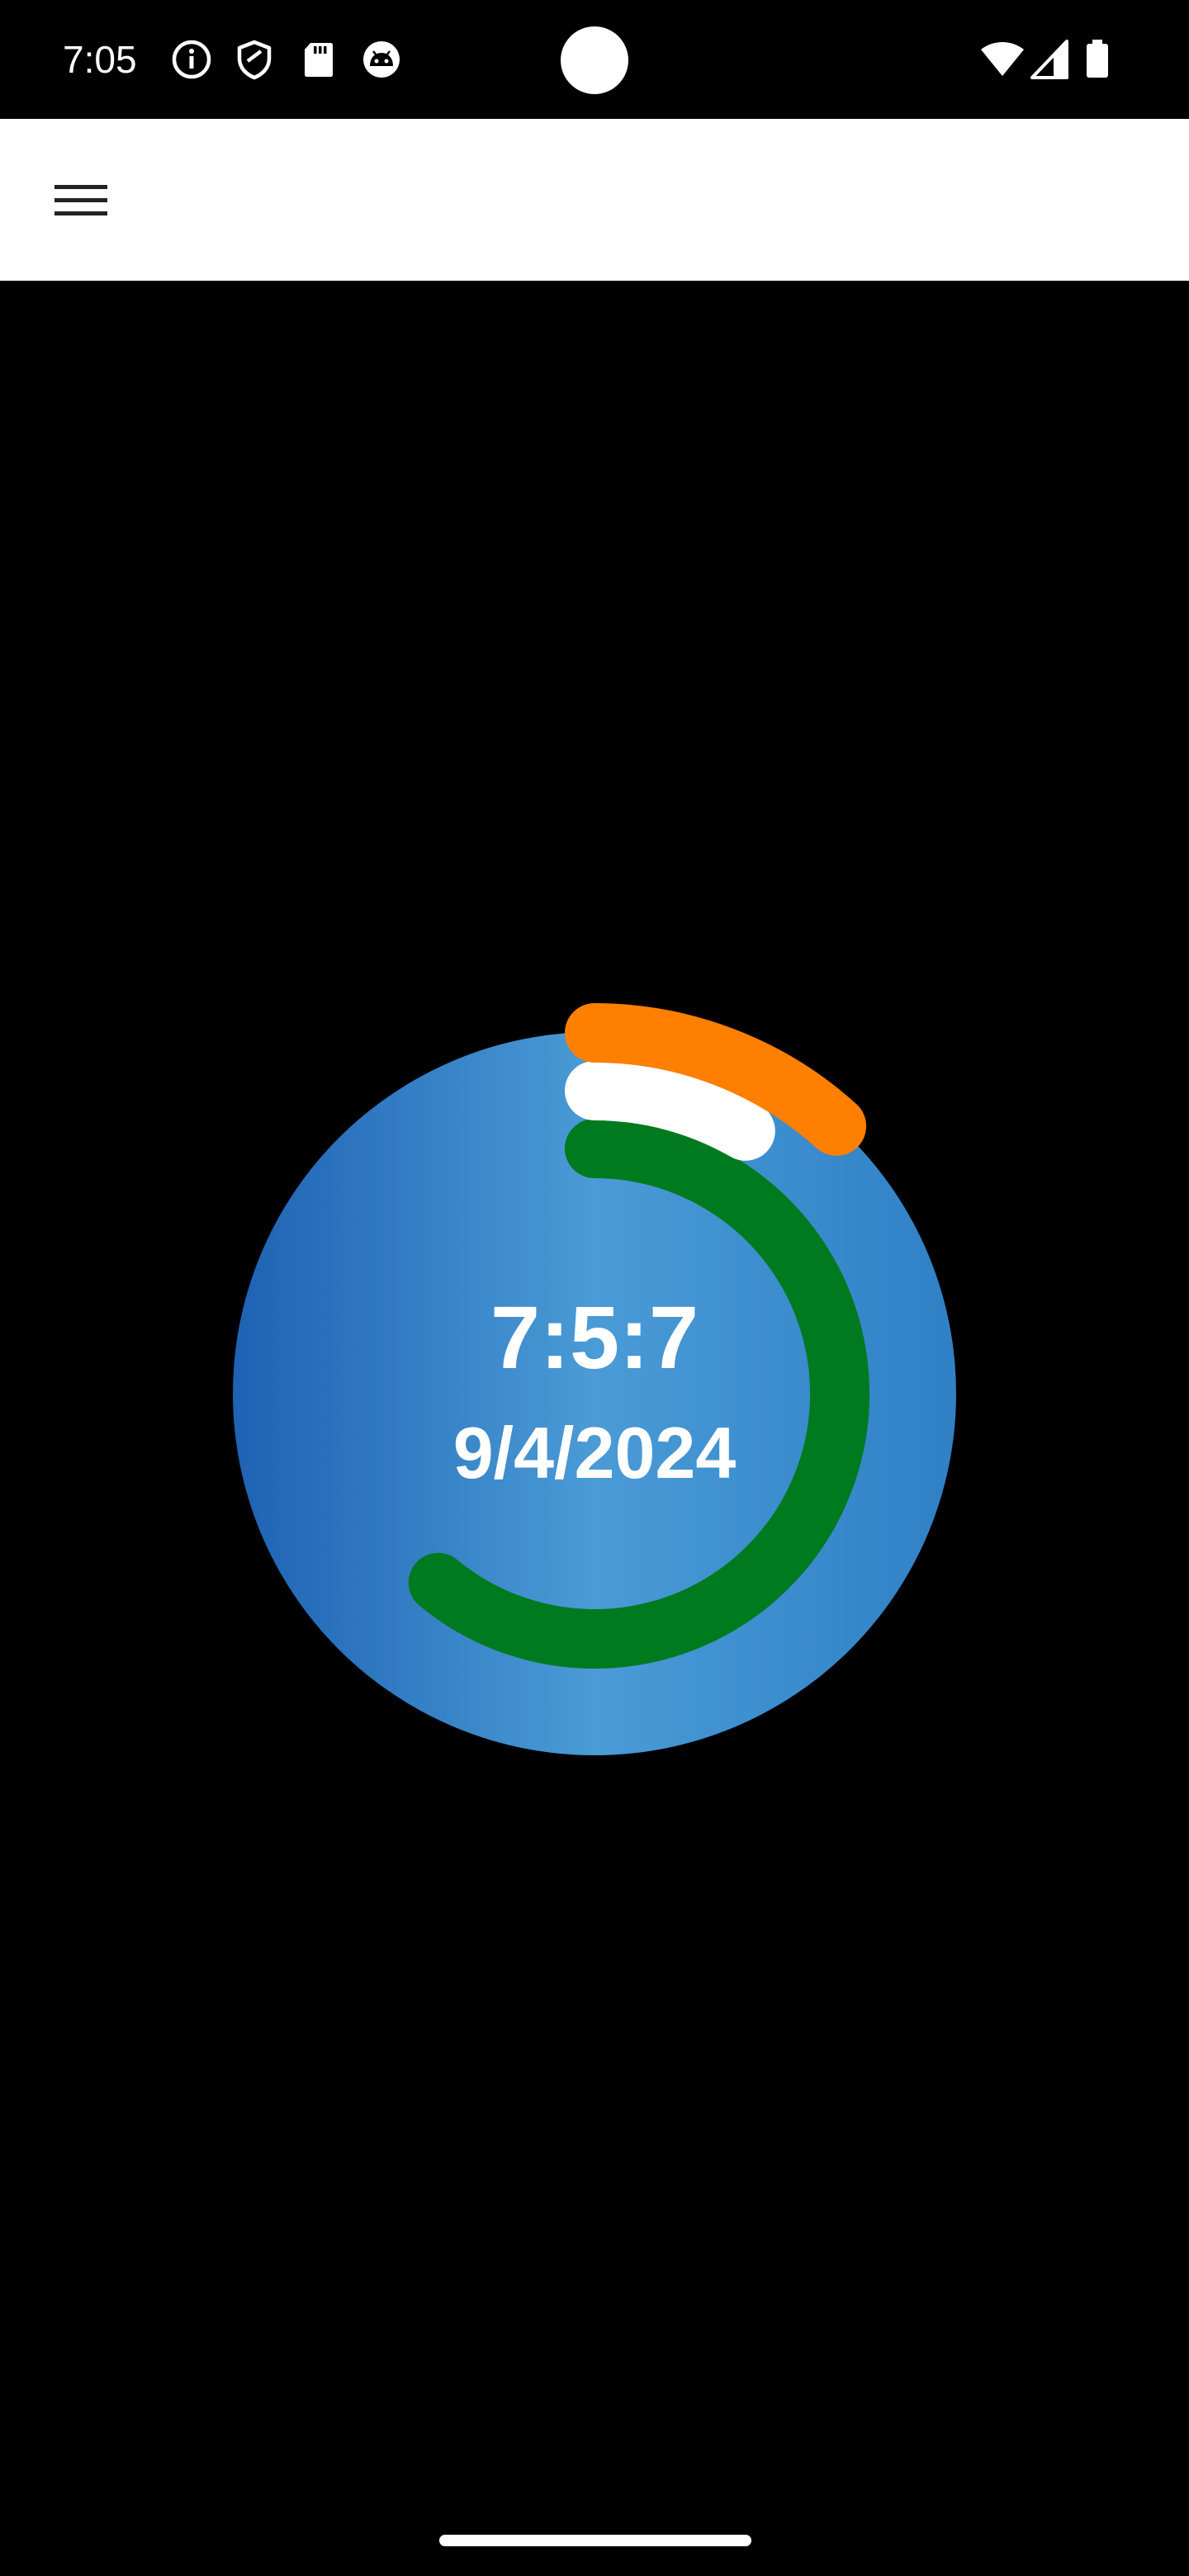 This screenshot has width=1189, height=2576. Describe the element at coordinates (254, 60) in the screenshot. I see `shield-icon` at that location.